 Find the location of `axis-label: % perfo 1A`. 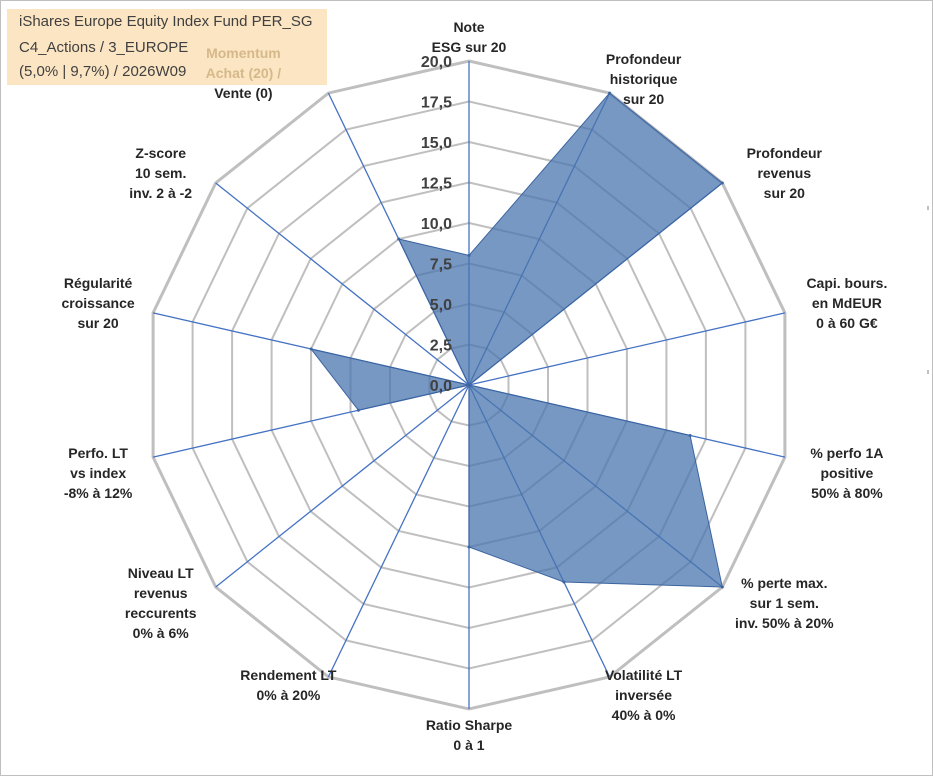

axis-label: % perfo 1A is located at coordinates (846, 453).